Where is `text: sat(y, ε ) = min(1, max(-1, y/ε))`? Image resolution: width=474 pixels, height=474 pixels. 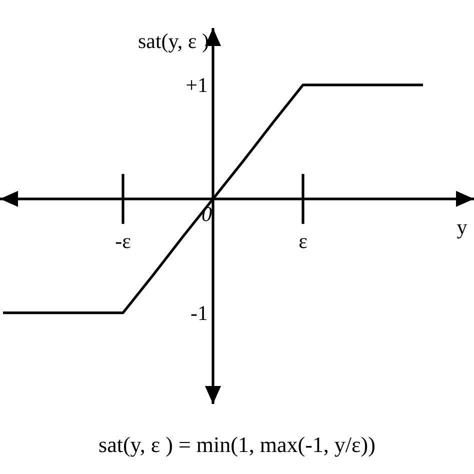 text: sat(y, ε ) = min(1, max(-1, y/ε)) is located at coordinates (237, 444).